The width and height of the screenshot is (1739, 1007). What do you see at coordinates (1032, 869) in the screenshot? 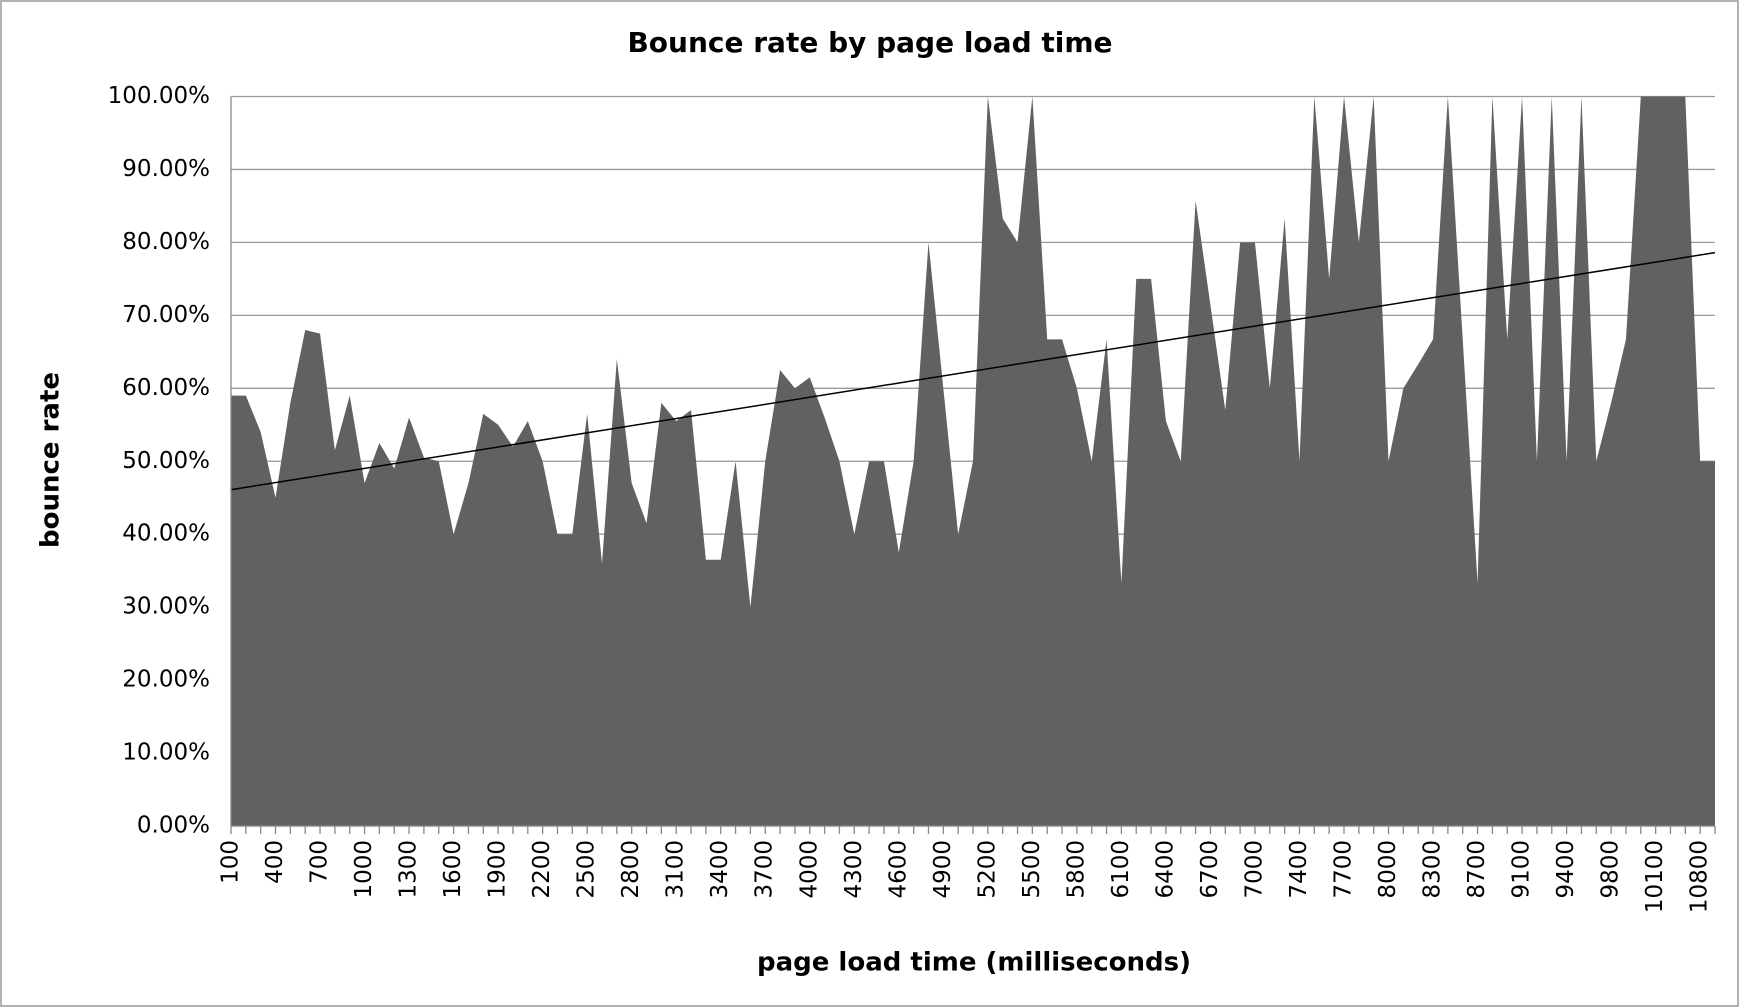
I see `x-tick-label: 5500` at bounding box center [1032, 869].